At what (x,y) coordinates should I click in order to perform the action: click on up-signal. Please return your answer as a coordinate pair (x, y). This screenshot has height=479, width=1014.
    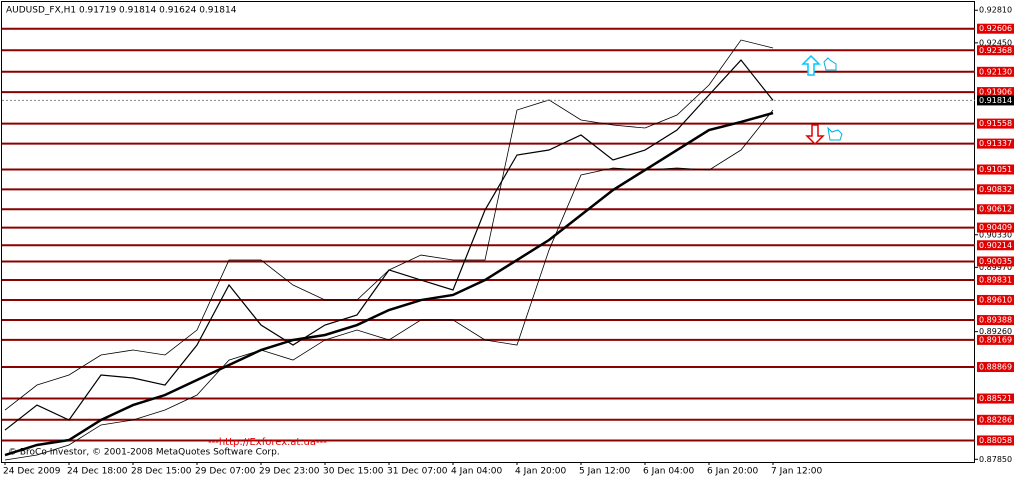
    Looking at the image, I should click on (819, 65).